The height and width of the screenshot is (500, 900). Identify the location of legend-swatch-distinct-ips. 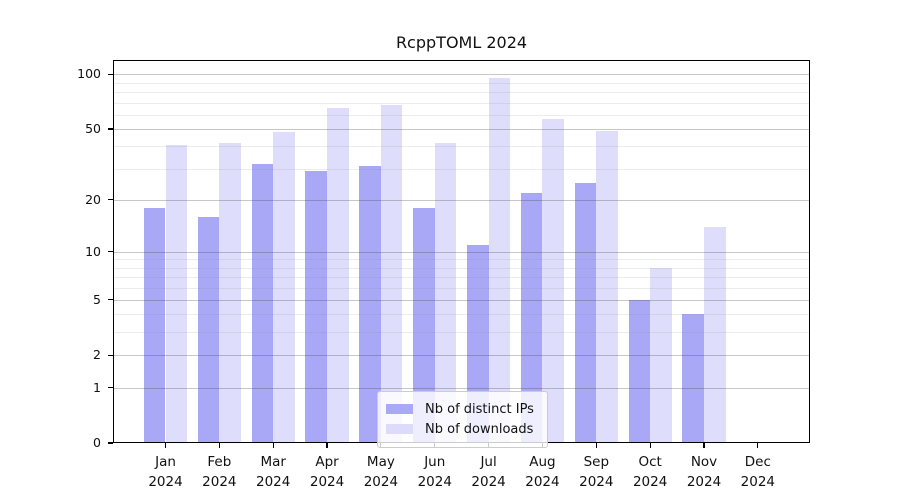
(399, 409).